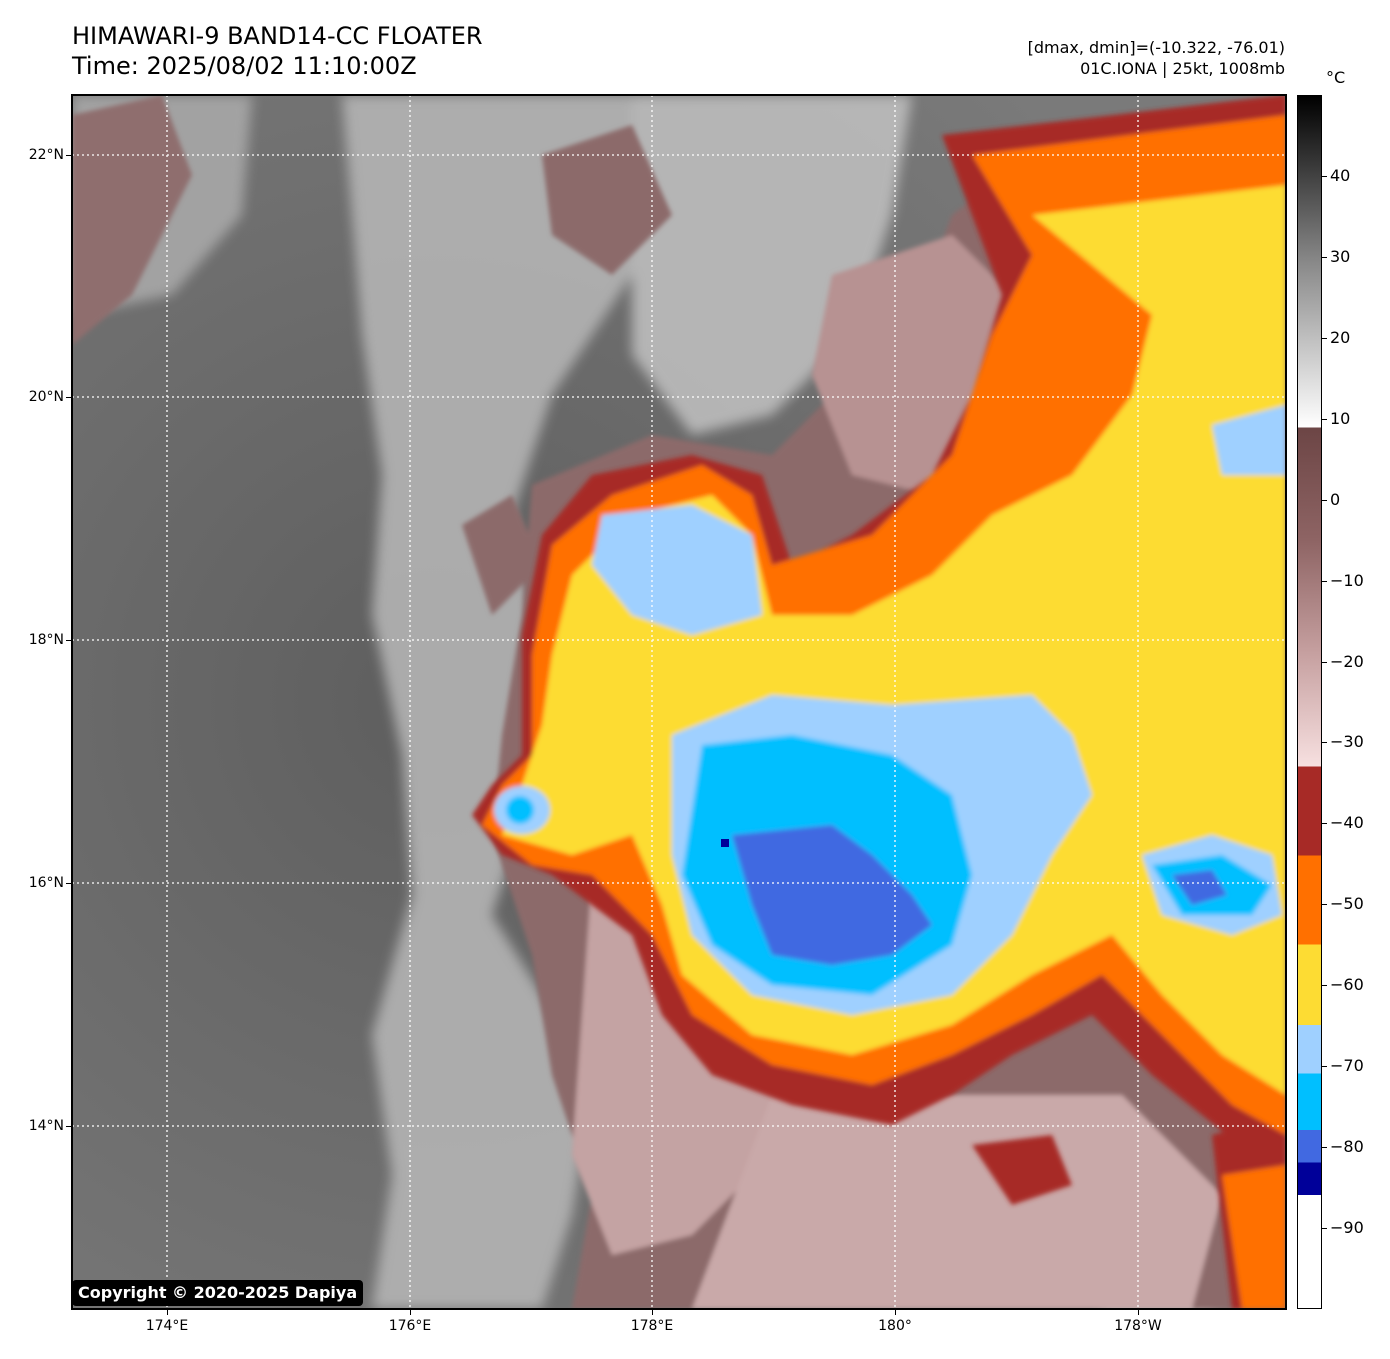 This screenshot has width=1390, height=1359. Describe the element at coordinates (1347, 580) in the screenshot. I see `colorbar-tick-label: −10` at that location.